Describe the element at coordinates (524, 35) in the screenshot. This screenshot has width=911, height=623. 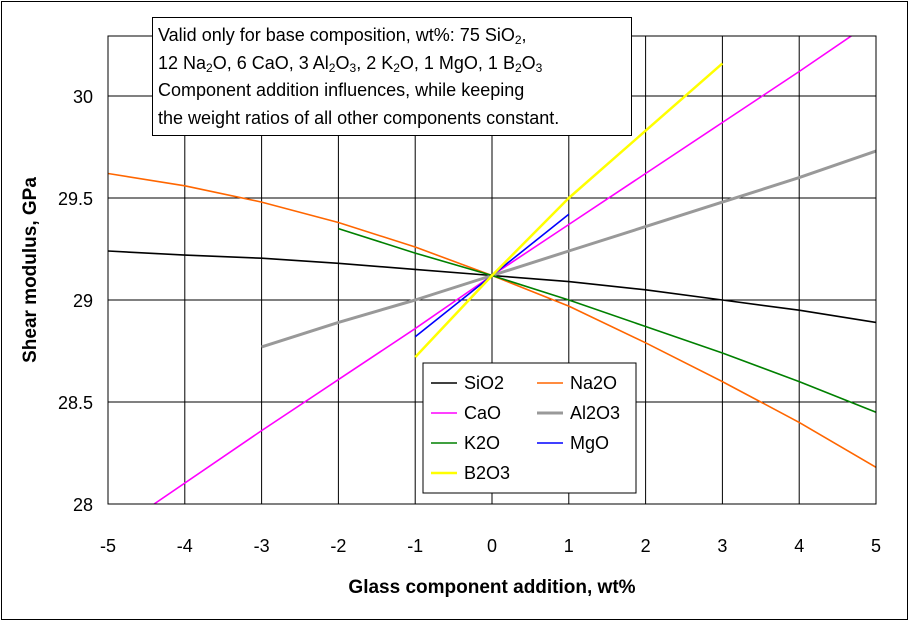
I see `note-text: ,` at that location.